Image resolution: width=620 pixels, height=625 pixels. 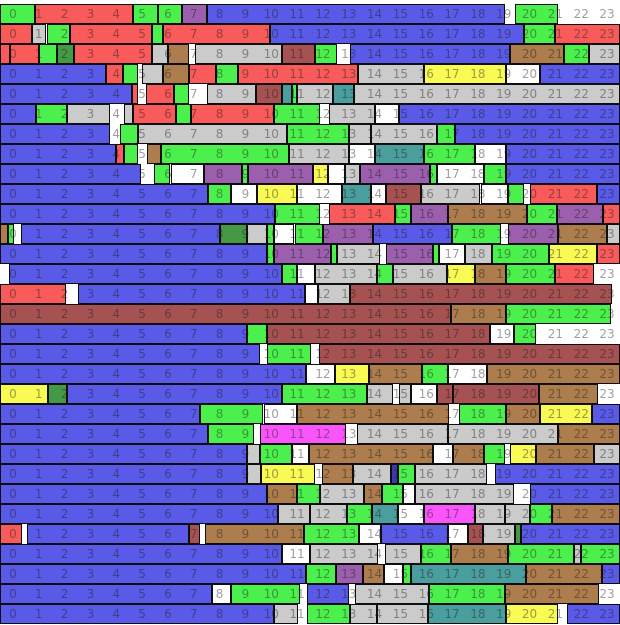 What do you see at coordinates (310, 334) in the screenshot?
I see `timeline-row-17: 0 1 2 3 4 5 6 7 8 9 10 11 12 13 14 15 16 17 18 19 20 21 22 23` at bounding box center [310, 334].